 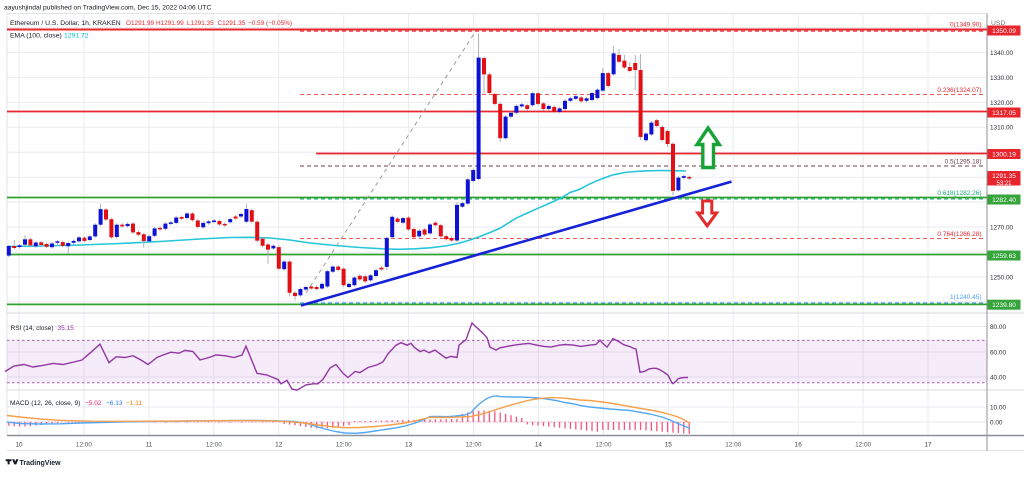 I want to click on svg-text: 1(1240.45), so click(x=965, y=297).